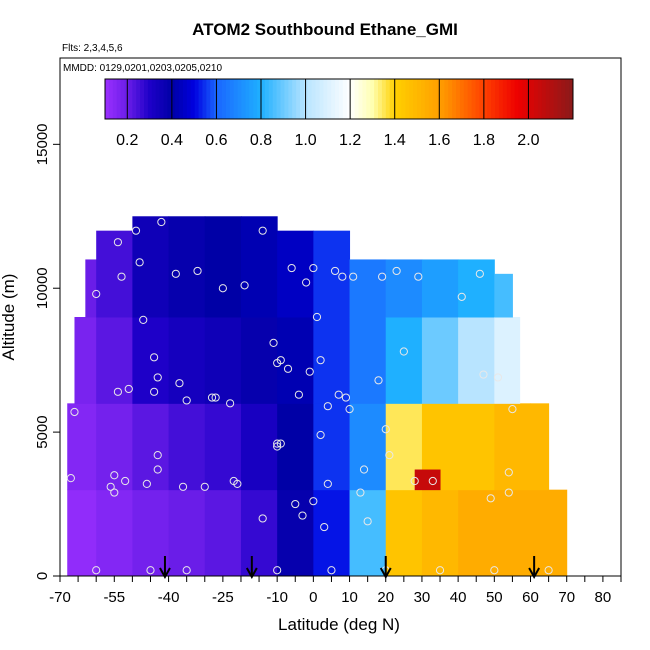  I want to click on flights-note: Flts: 2,3,4,5,6, so click(92, 48).